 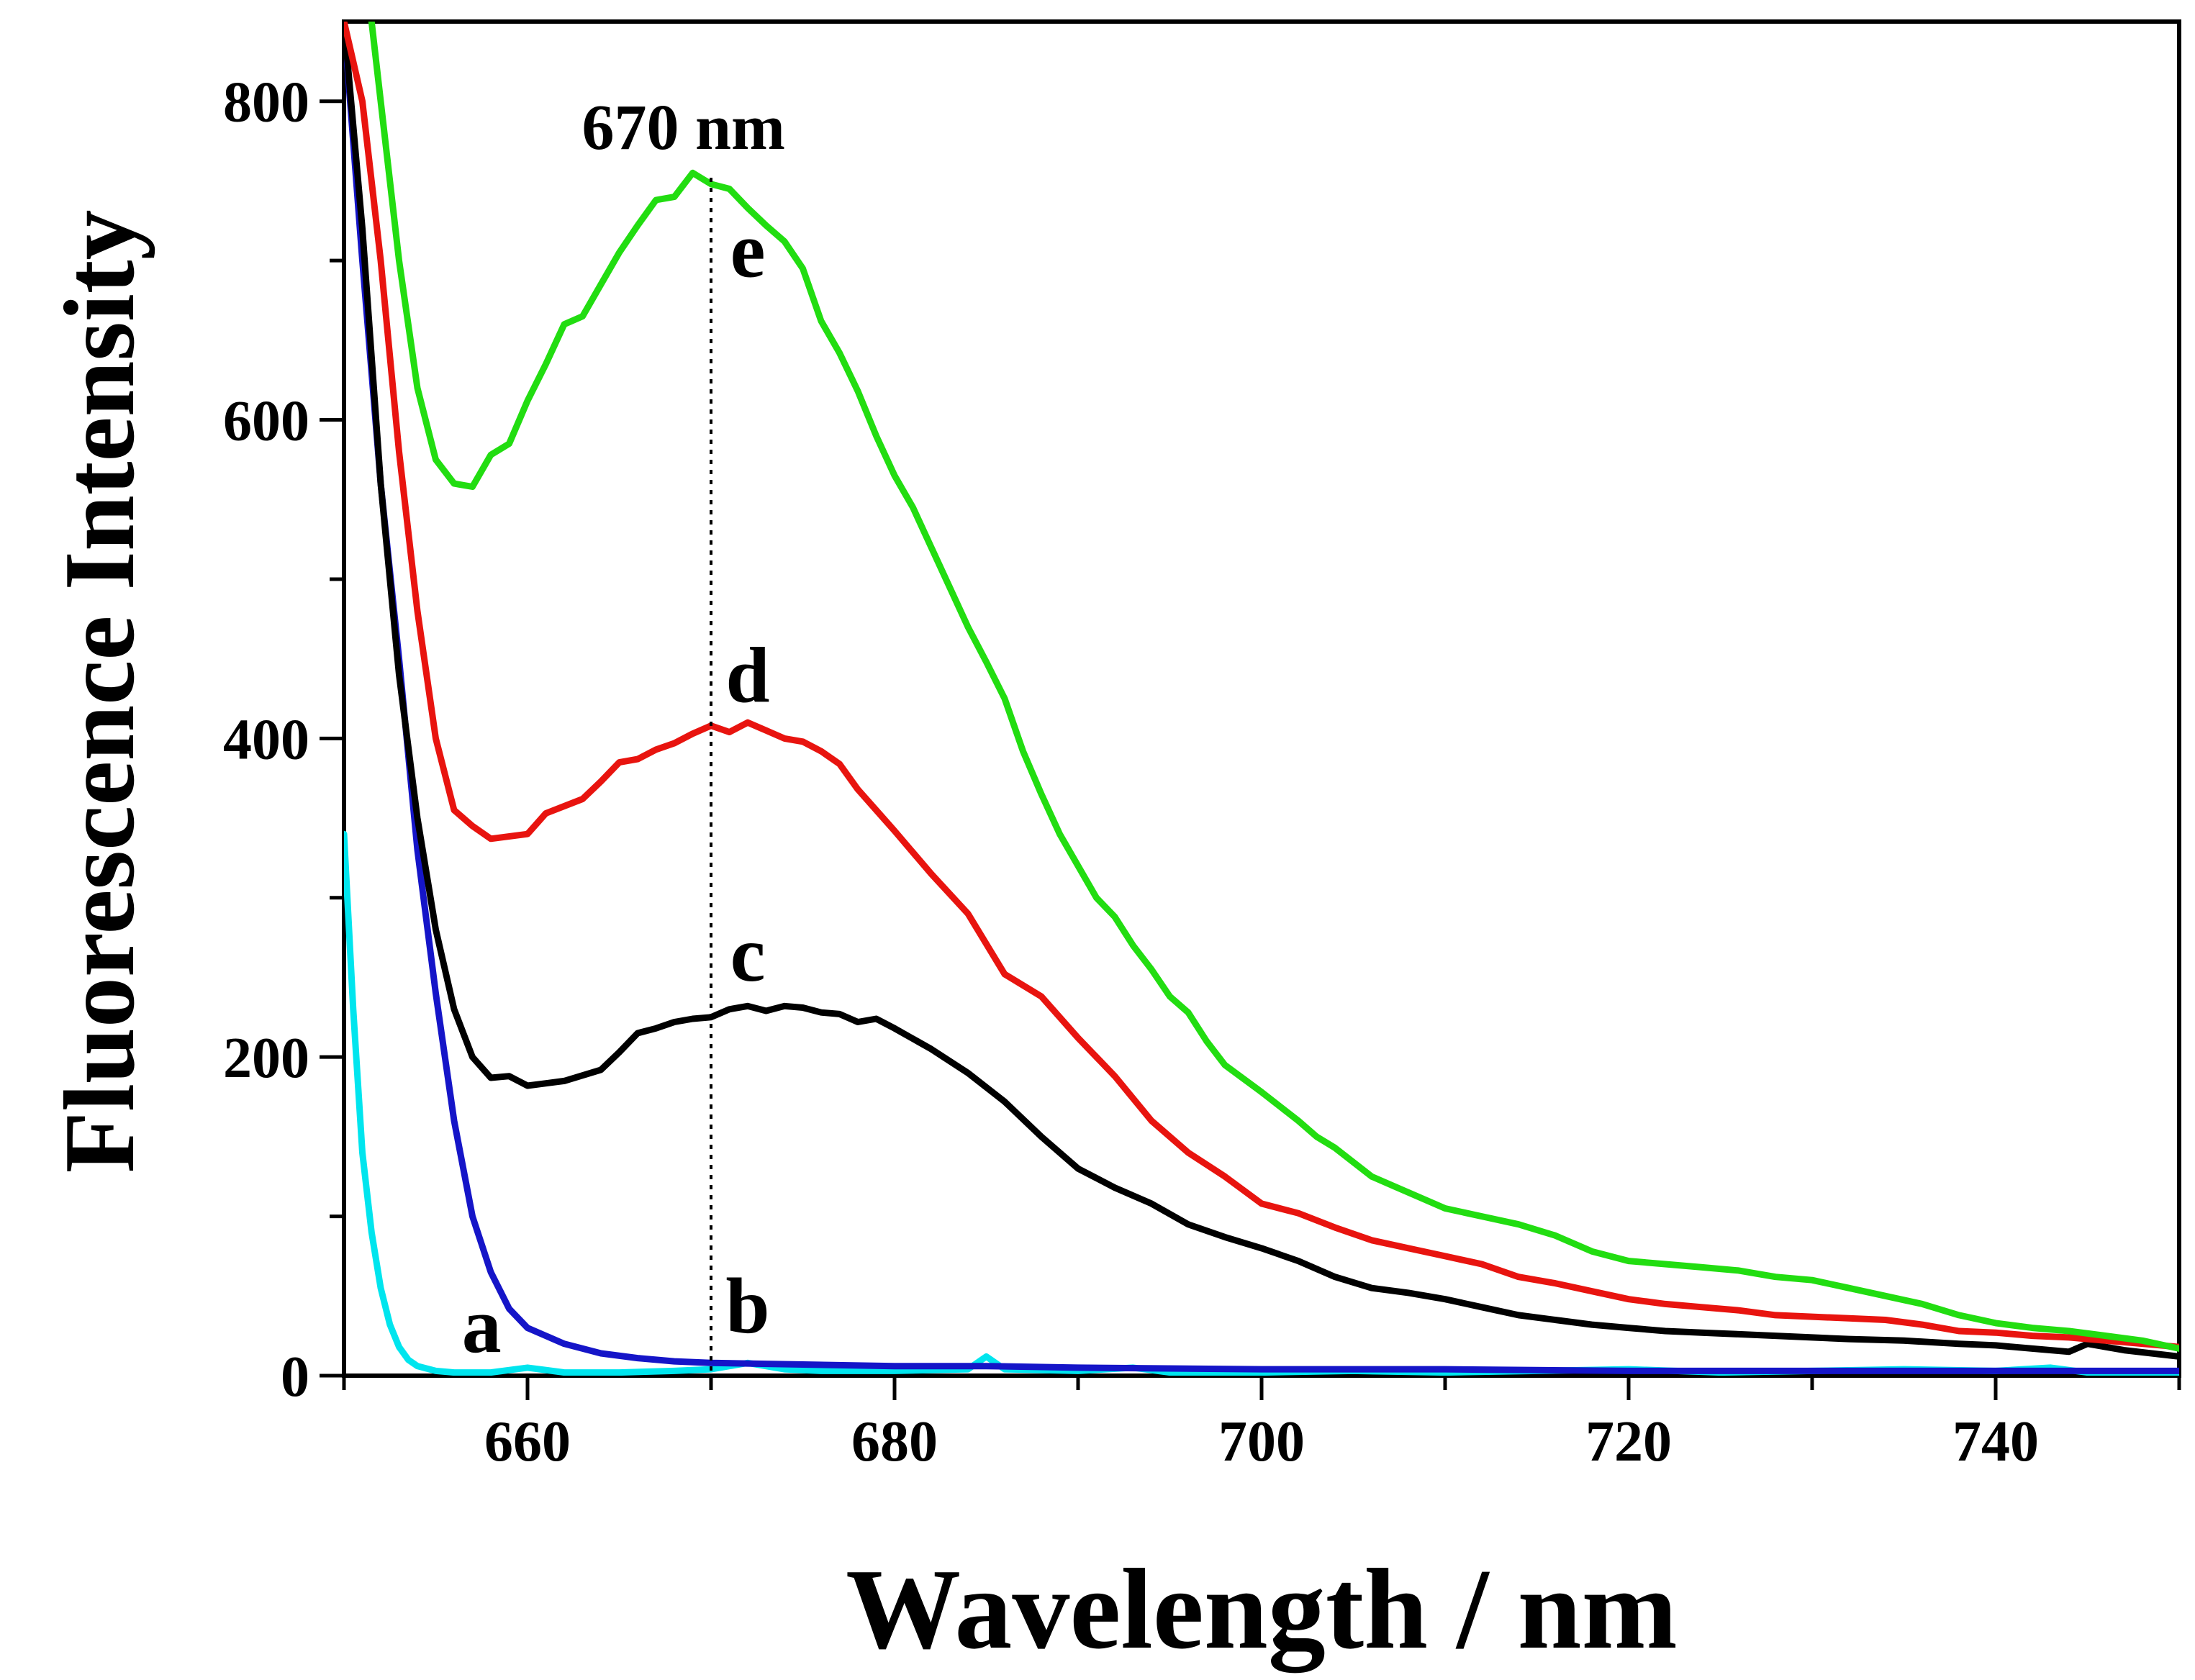 I want to click on y-tick-label-400: 400, so click(x=266, y=739).